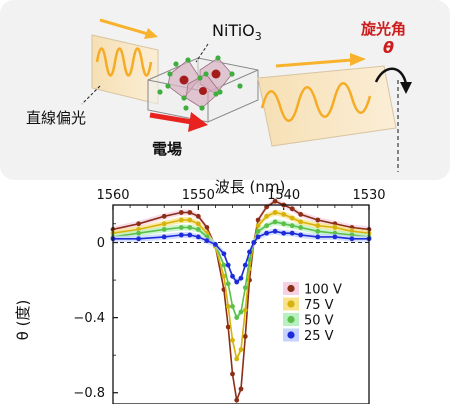 The image size is (450, 404). What do you see at coordinates (368, 195) in the screenshot?
I see `top-tick-label: 1530` at bounding box center [368, 195].